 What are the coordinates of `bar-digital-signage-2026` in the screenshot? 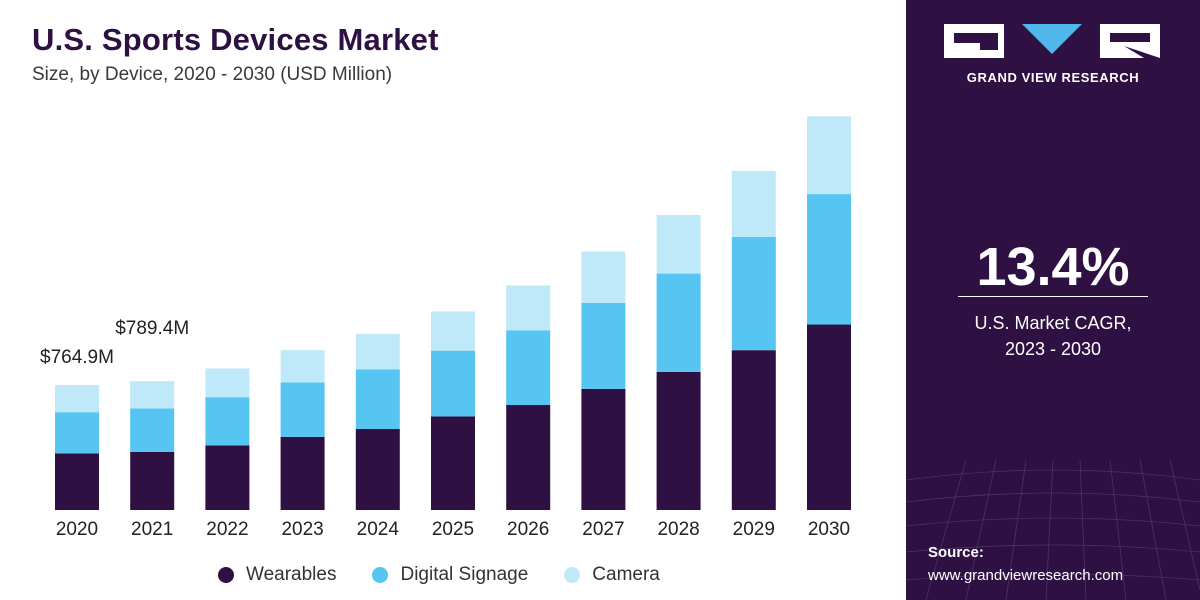 It's located at (528, 368).